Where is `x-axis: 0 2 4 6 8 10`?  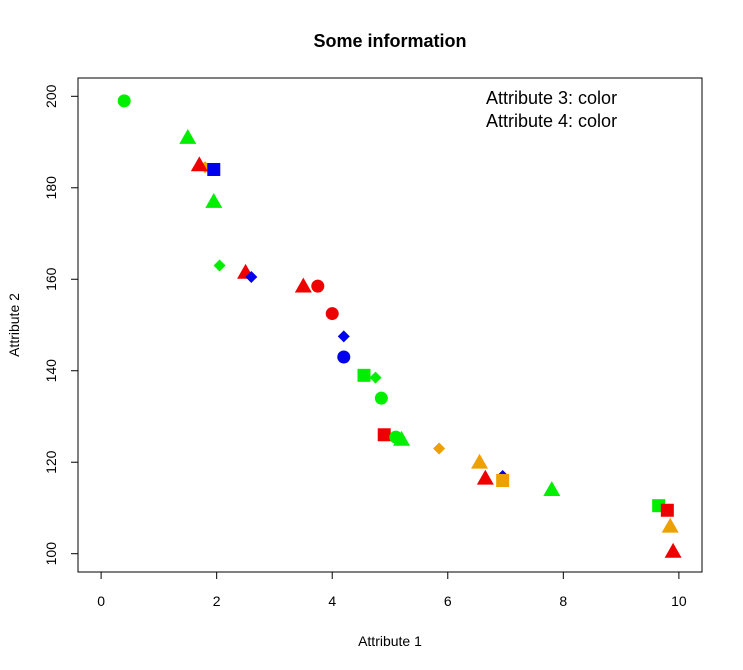
x-axis: 0 2 4 6 8 10 is located at coordinates (392, 590).